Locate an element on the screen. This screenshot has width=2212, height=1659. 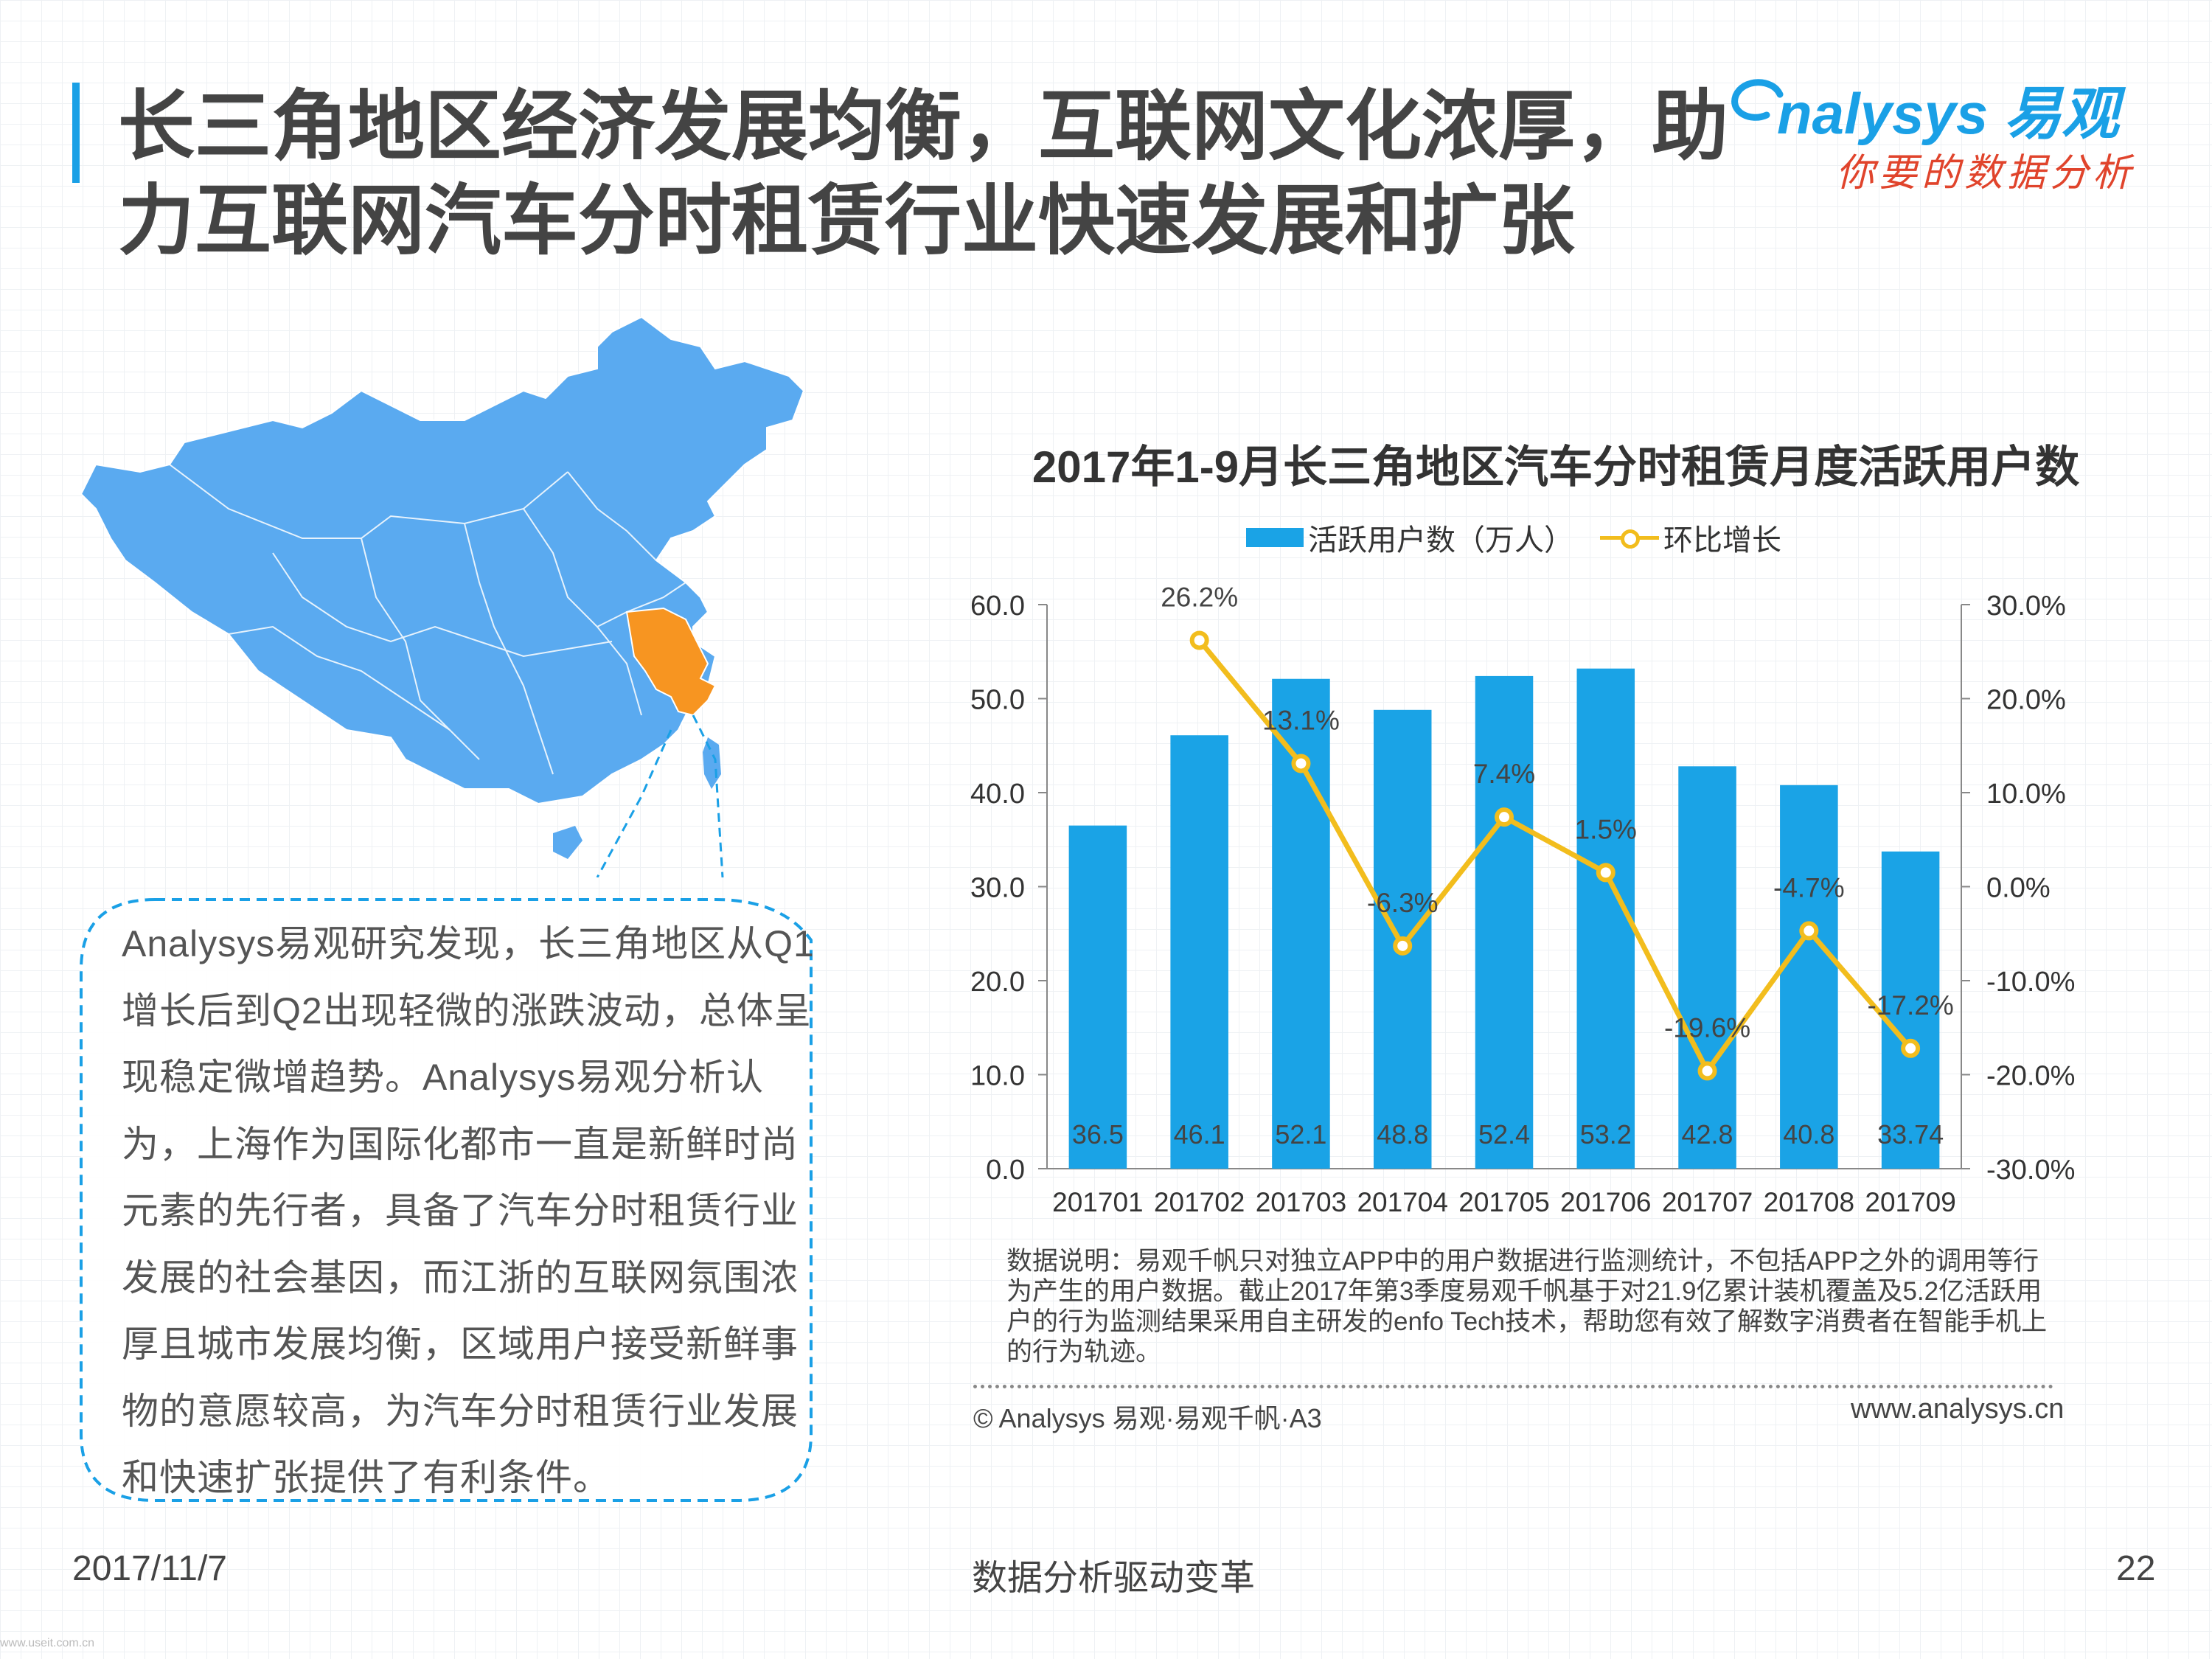
province-borders is located at coordinates (427, 619).